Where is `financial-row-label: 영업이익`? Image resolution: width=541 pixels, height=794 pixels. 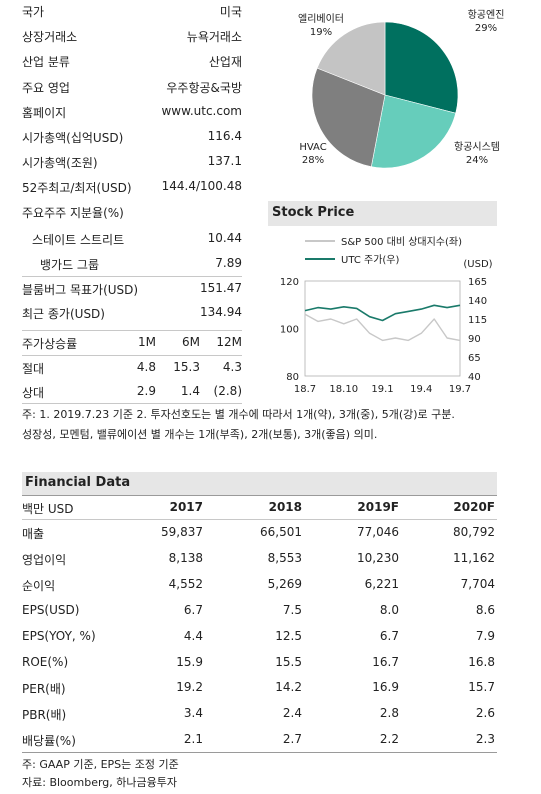
financial-row-label: 영업이익 is located at coordinates (44, 559).